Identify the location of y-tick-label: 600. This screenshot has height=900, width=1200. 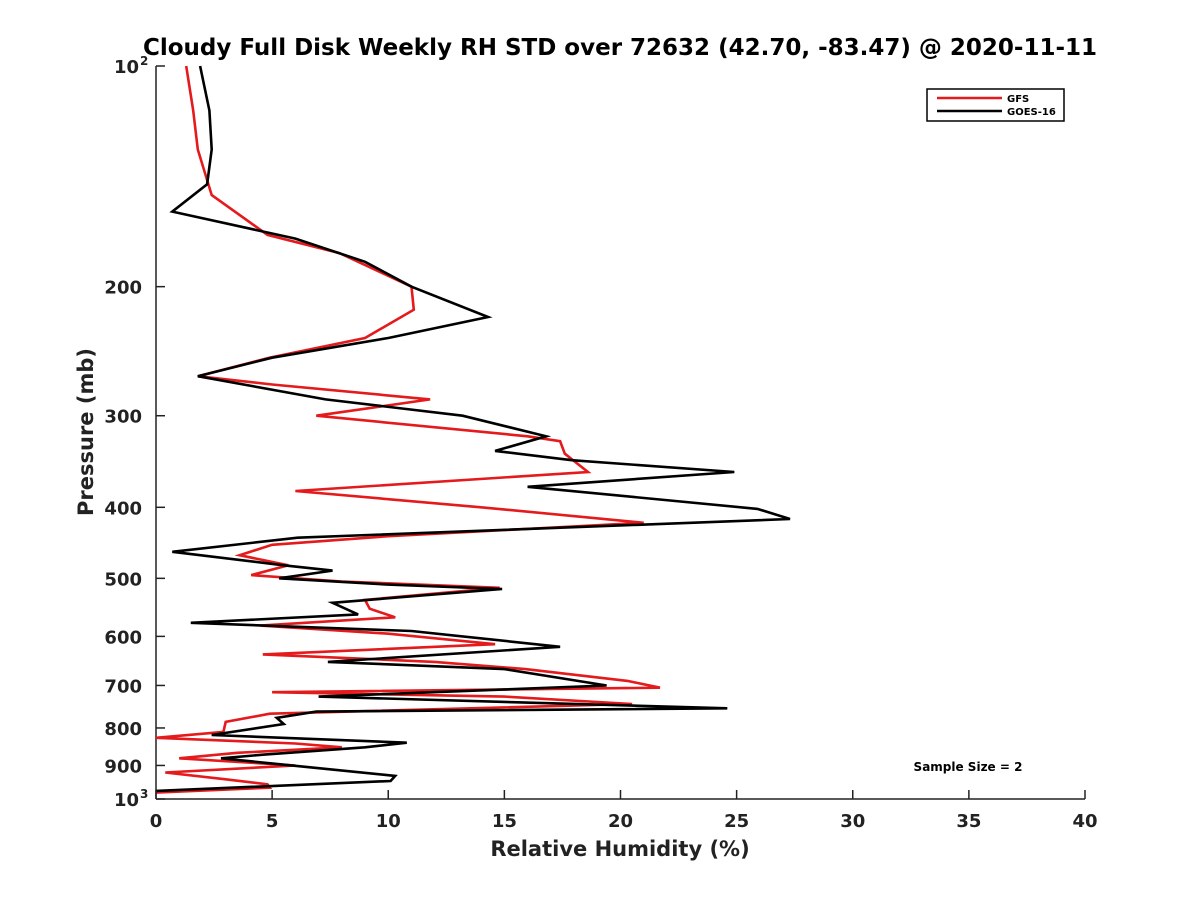
(123, 637).